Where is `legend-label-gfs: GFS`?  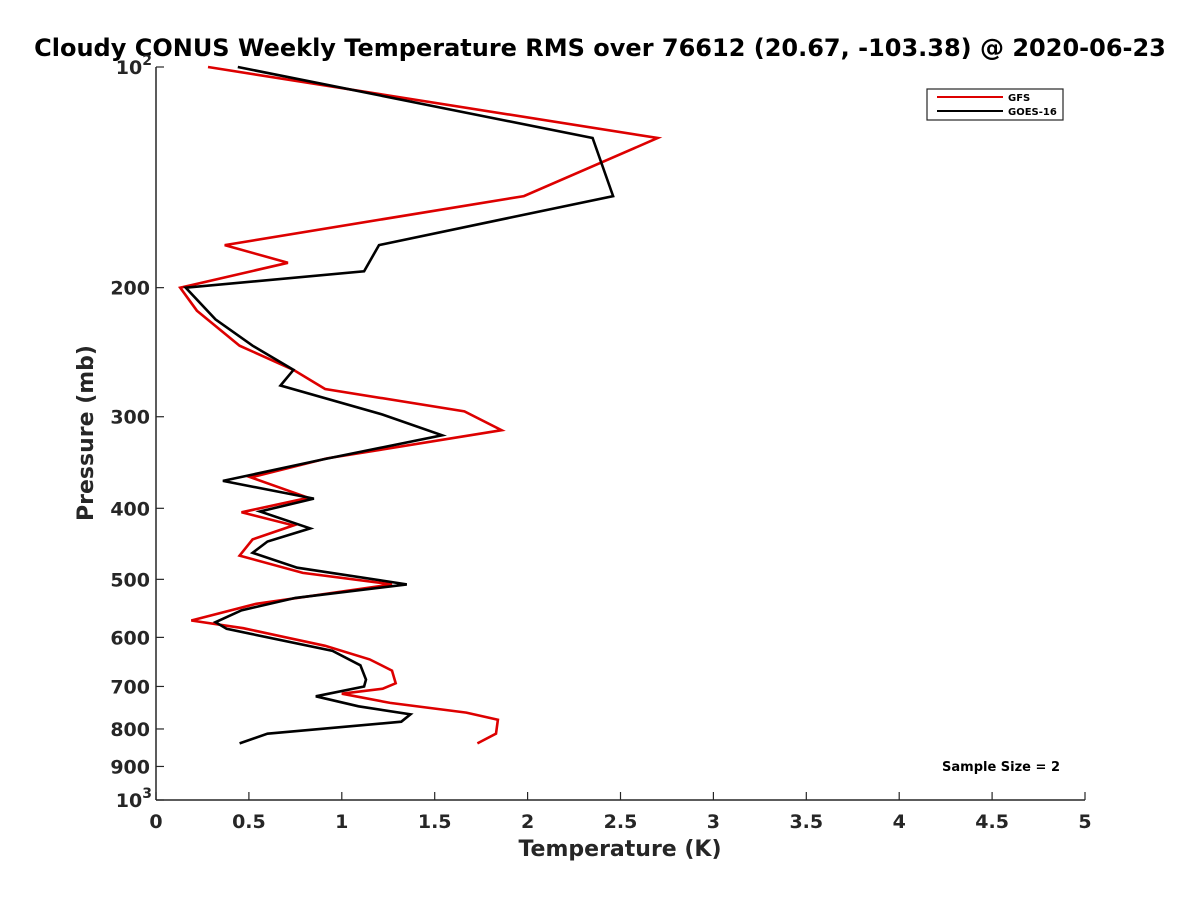
legend-label-gfs: GFS is located at coordinates (1019, 98).